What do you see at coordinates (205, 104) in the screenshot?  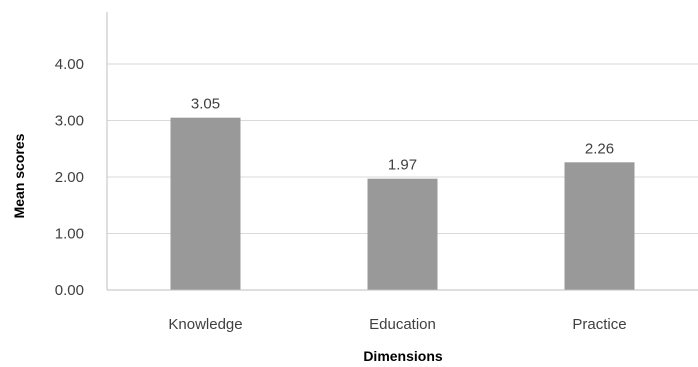 I see `data-label: 3.05` at bounding box center [205, 104].